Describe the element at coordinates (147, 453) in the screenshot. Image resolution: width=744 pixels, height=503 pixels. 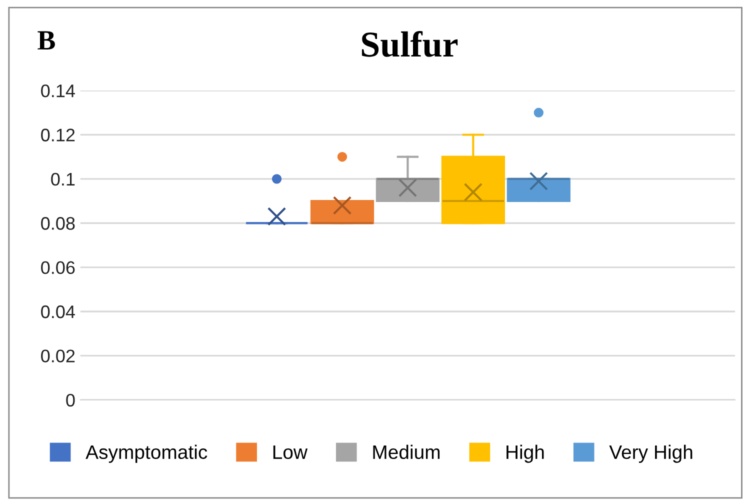
I see `legend-label: Asymptomatic` at that location.